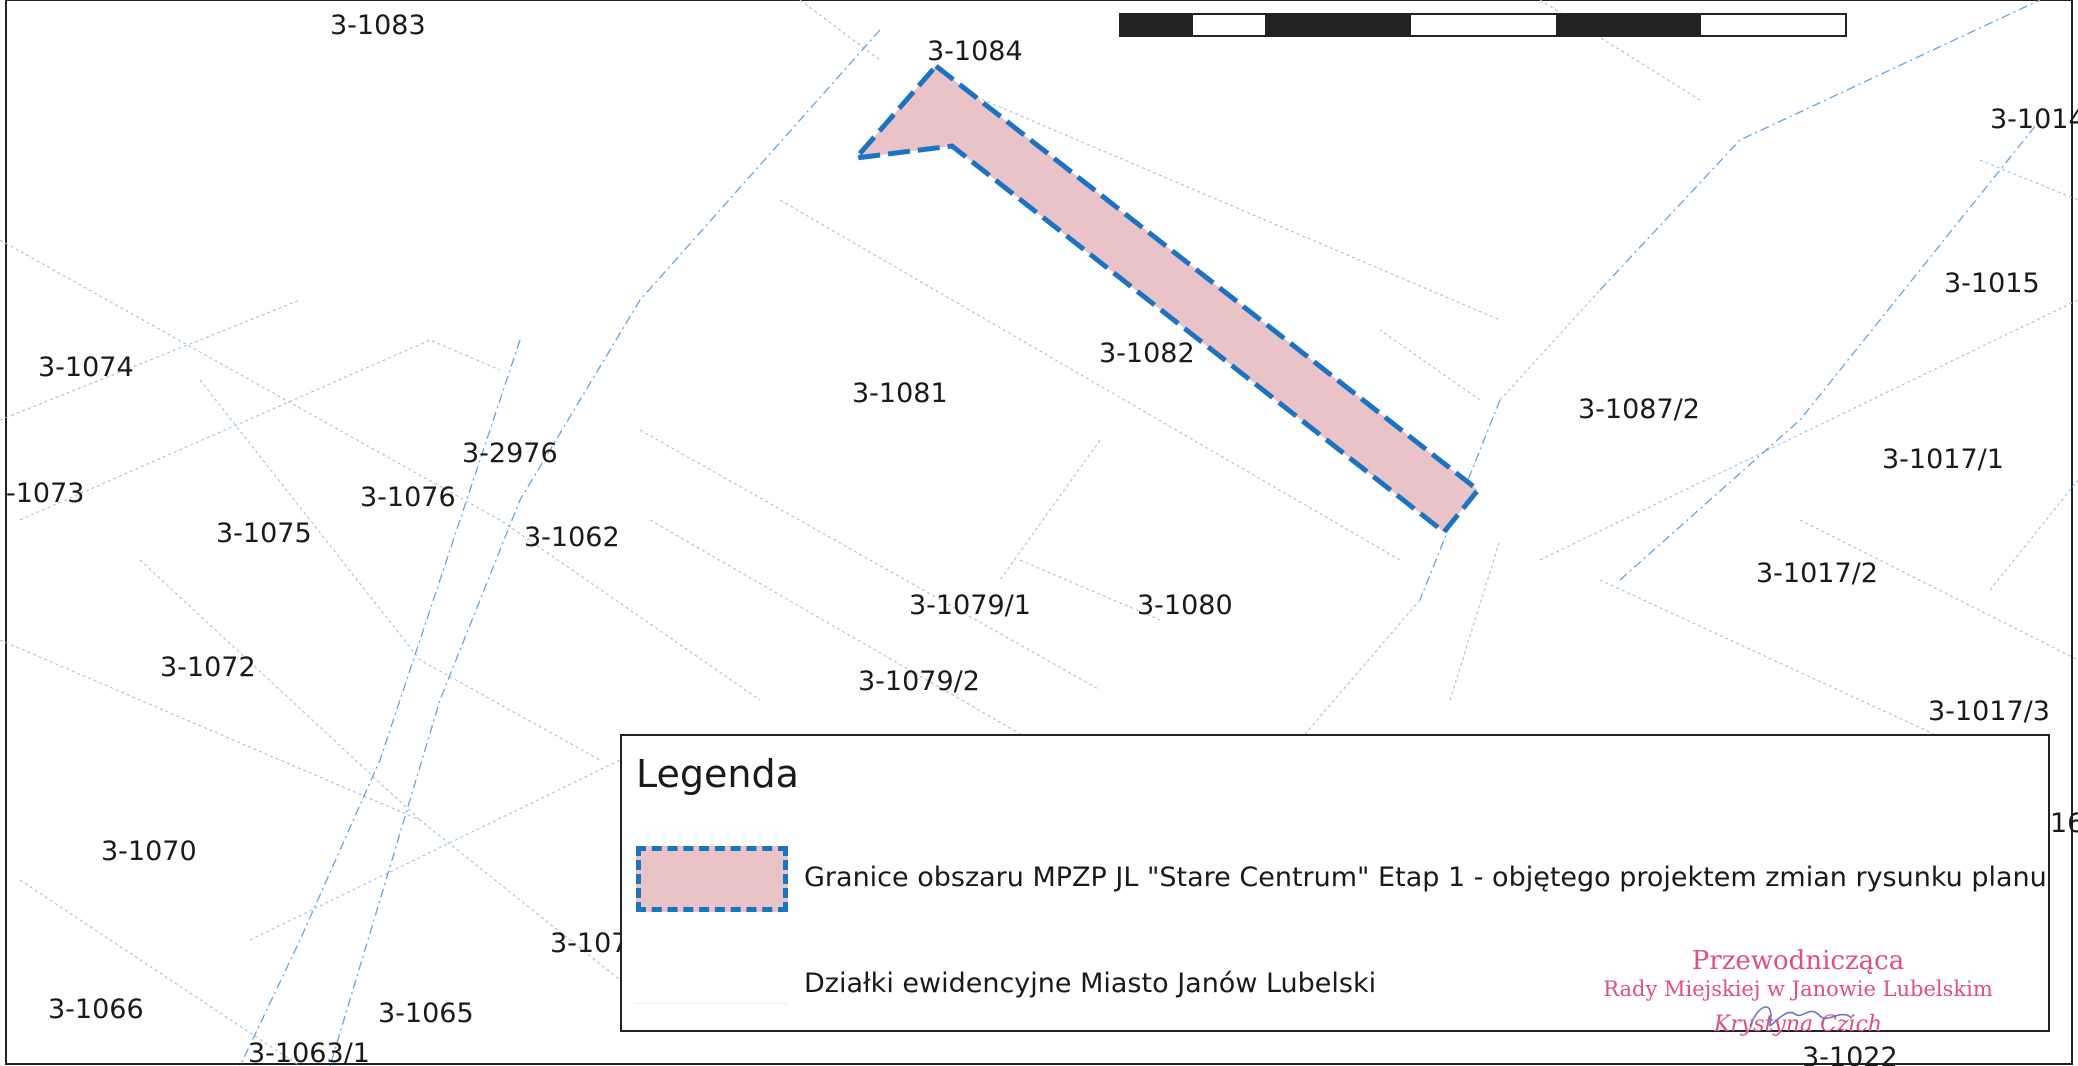 This screenshot has width=2078, height=1066. What do you see at coordinates (1850, 1054) in the screenshot?
I see `parcel-label: 3-1022` at bounding box center [1850, 1054].